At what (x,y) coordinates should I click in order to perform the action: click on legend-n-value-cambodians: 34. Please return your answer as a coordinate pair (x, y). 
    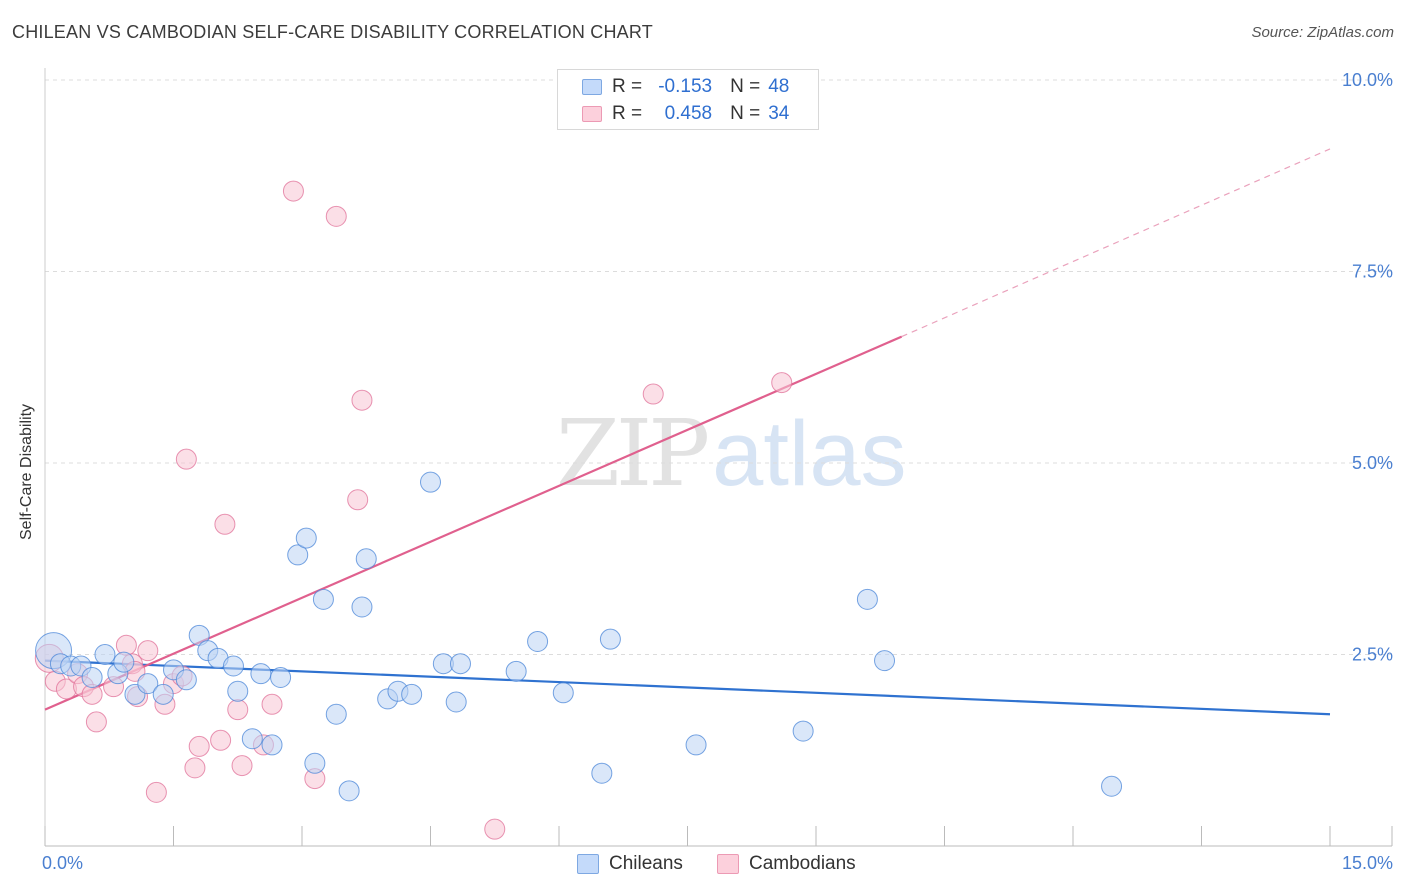
    Looking at the image, I should click on (779, 113).